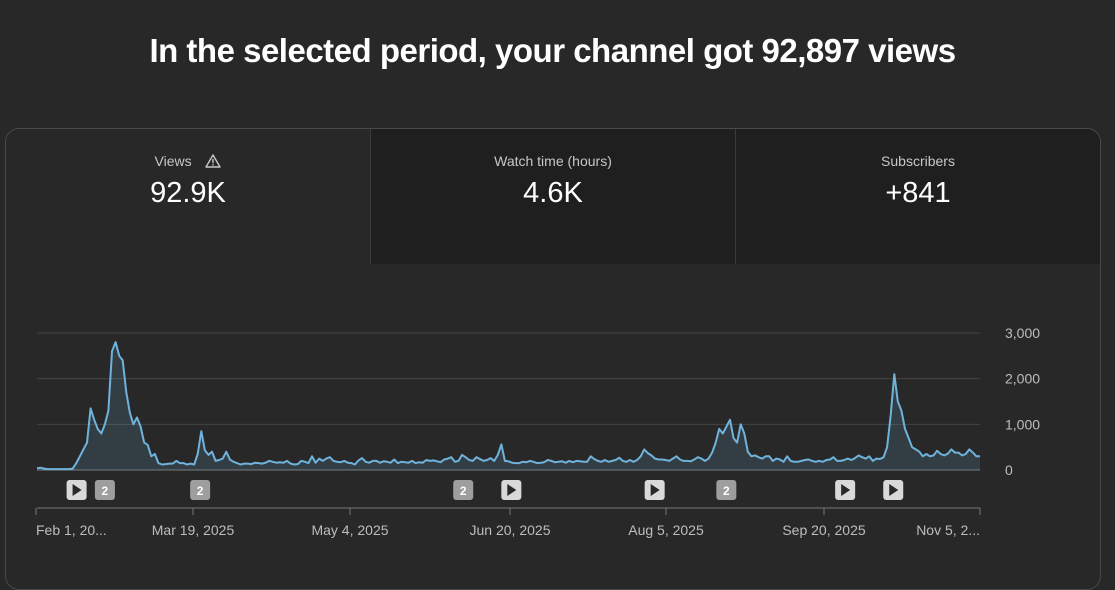  Describe the element at coordinates (666, 530) in the screenshot. I see `x-tick-label: Aug 5, 2025` at that location.